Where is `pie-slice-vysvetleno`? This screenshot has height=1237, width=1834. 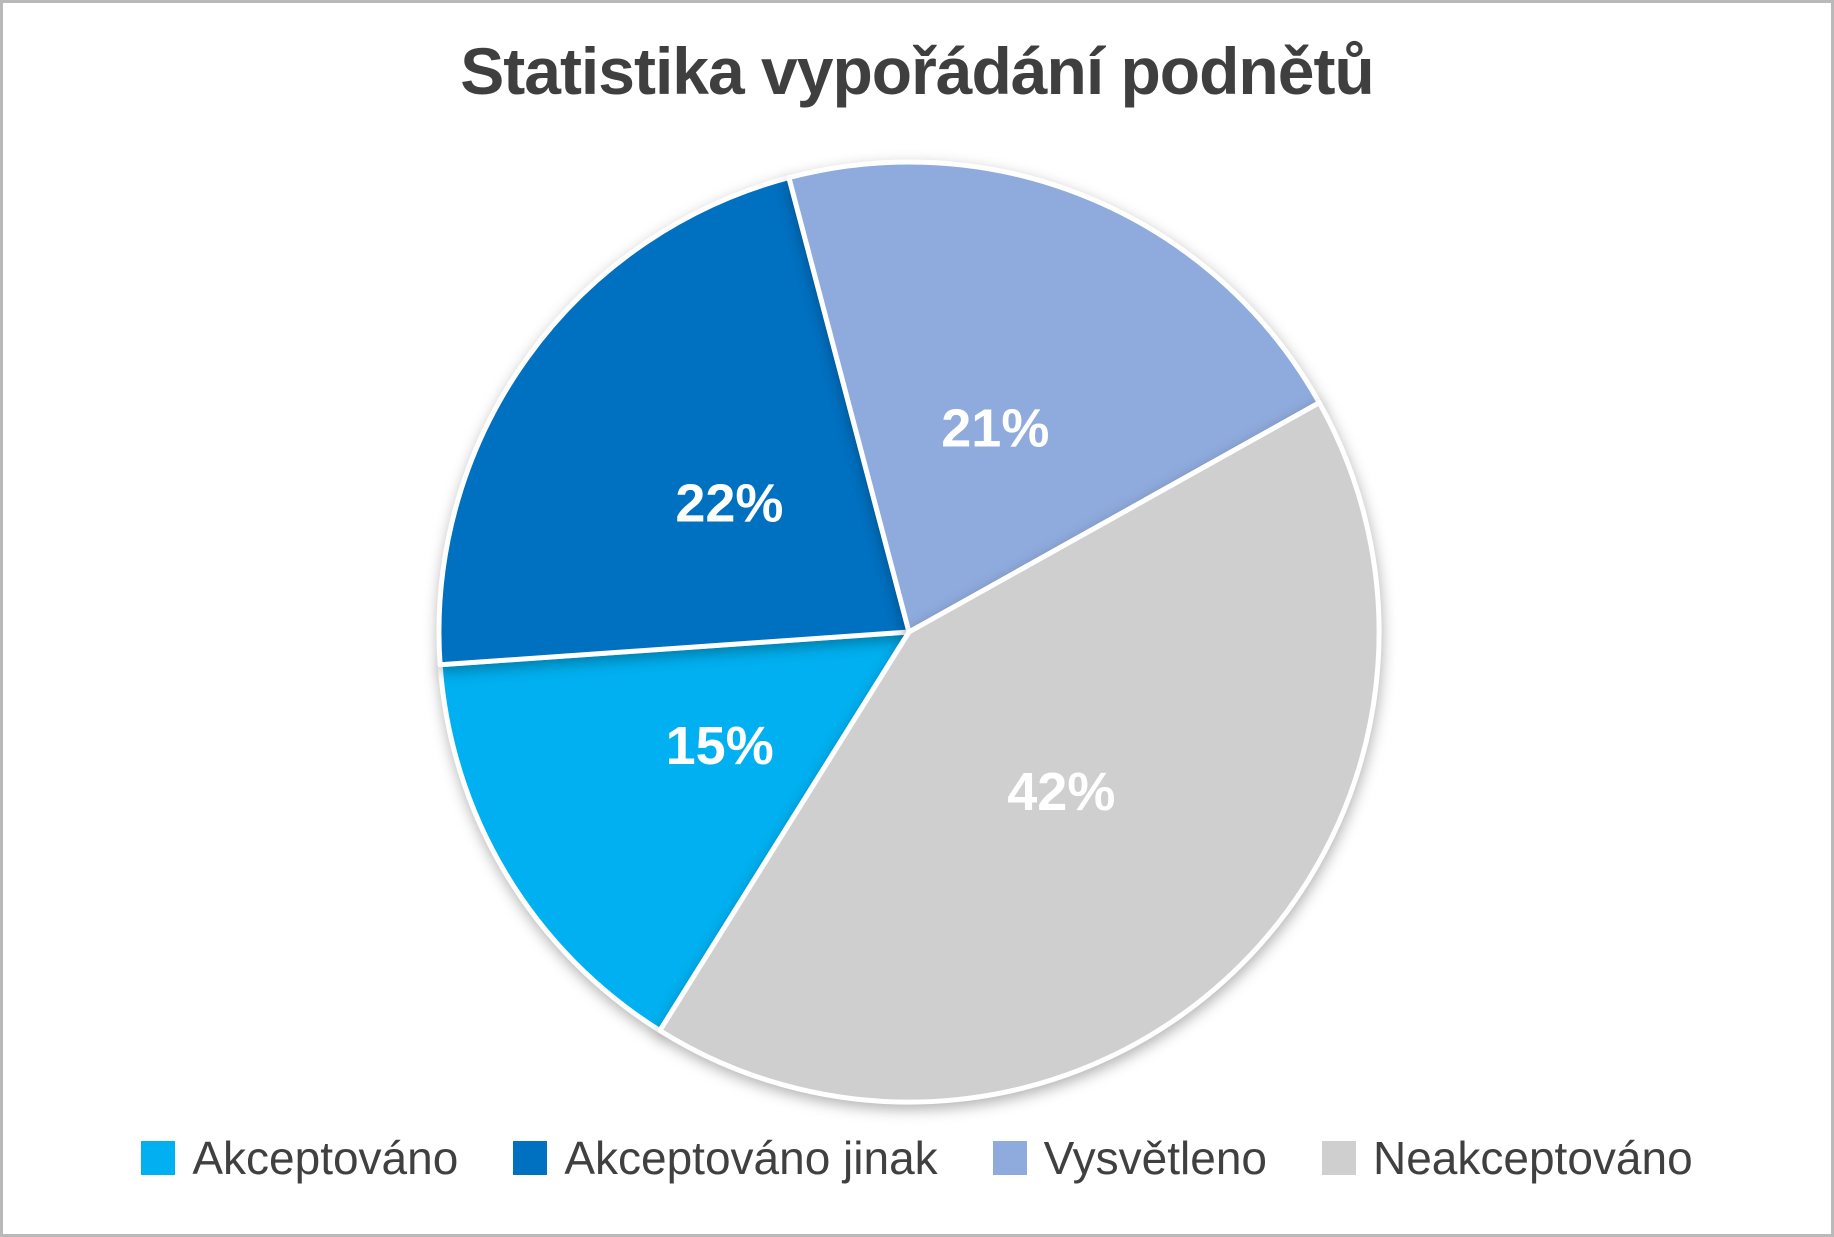
pie-slice-vysvetleno is located at coordinates (1054, 397).